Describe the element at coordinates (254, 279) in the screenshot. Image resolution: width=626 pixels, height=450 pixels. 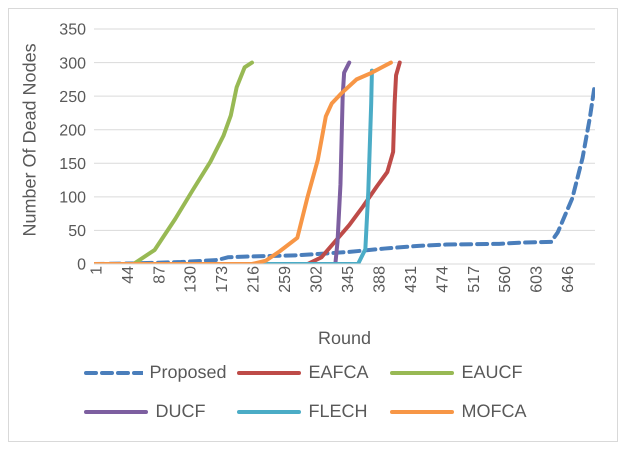
I see `x-tick-label: 216` at that location.